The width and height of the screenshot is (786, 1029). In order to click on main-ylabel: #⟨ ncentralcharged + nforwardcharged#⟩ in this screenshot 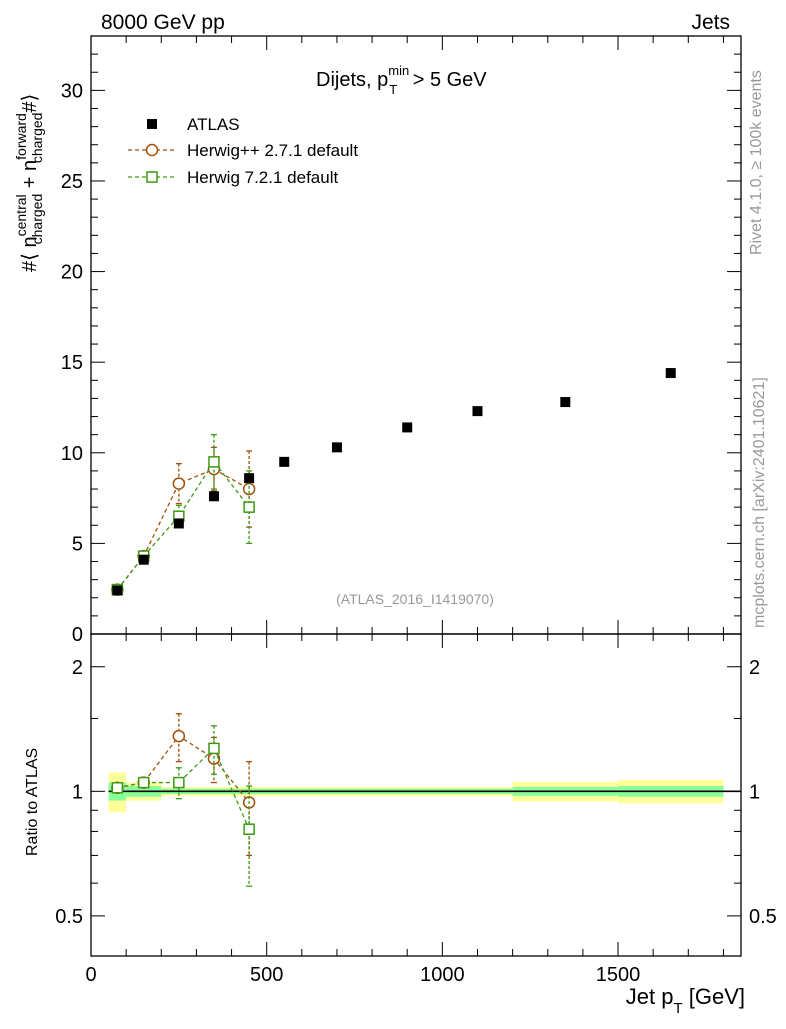, I will do `click(29, 183)`.